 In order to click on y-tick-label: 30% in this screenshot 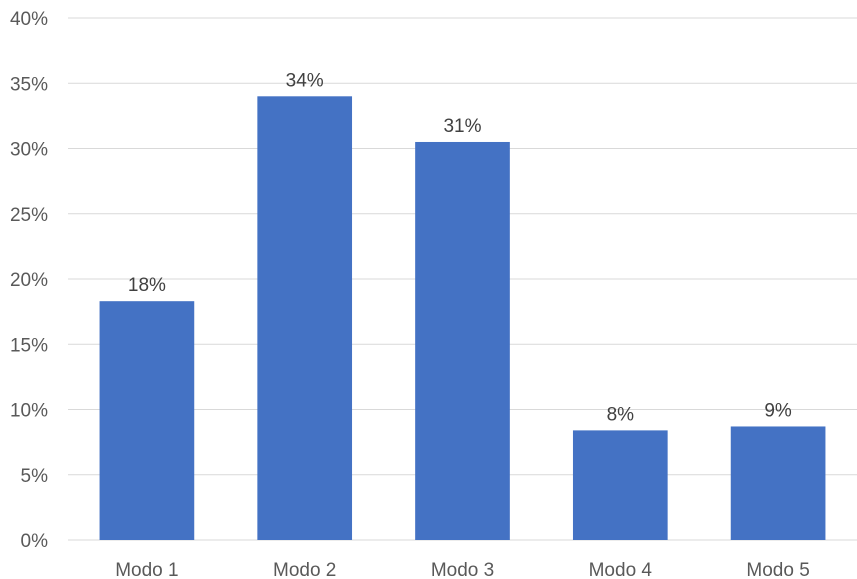, I will do `click(29, 150)`.